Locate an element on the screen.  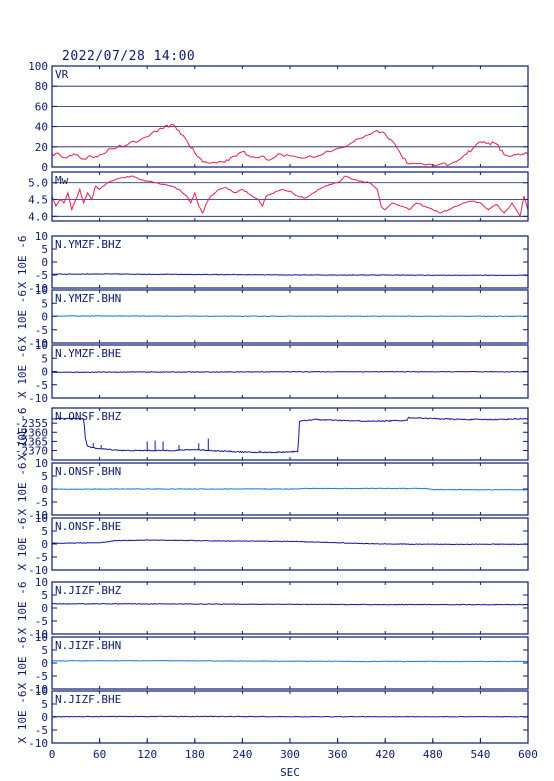
y-tick-label: 4.5 is located at coordinates (38, 200).